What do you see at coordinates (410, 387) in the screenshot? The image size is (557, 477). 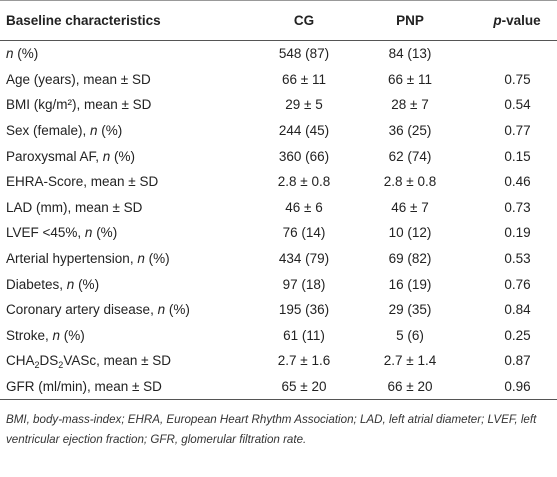 I see `pnp-cell: 66 ± 20` at bounding box center [410, 387].